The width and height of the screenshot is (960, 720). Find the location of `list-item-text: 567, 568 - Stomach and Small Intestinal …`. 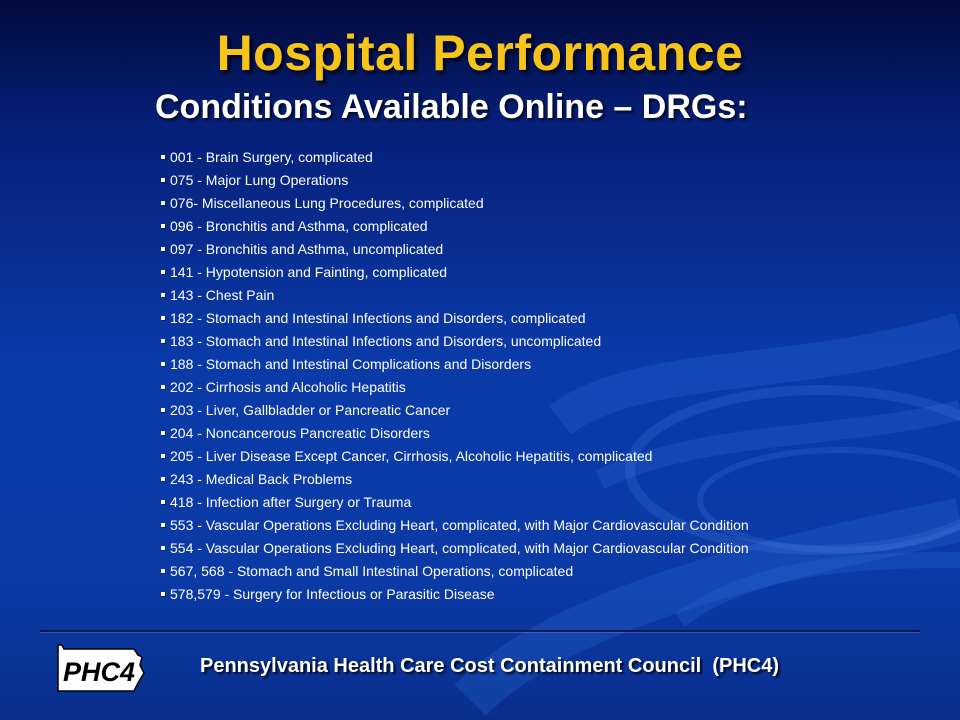

list-item-text: 567, 568 - Stomach and Small Intestinal … is located at coordinates (372, 571).